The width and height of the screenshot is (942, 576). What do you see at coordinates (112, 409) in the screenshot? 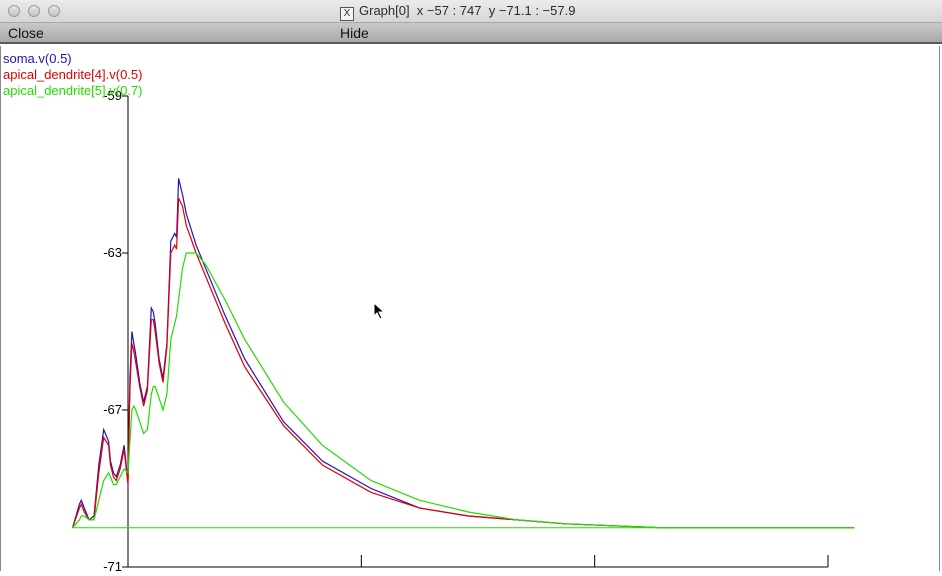
I see `y-tick-label: -67` at bounding box center [112, 409].